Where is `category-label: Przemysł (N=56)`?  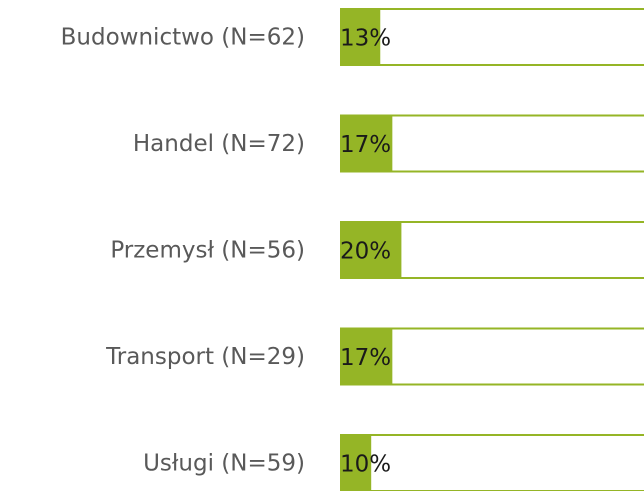 category-label: Przemysł (N=56) is located at coordinates (207, 251).